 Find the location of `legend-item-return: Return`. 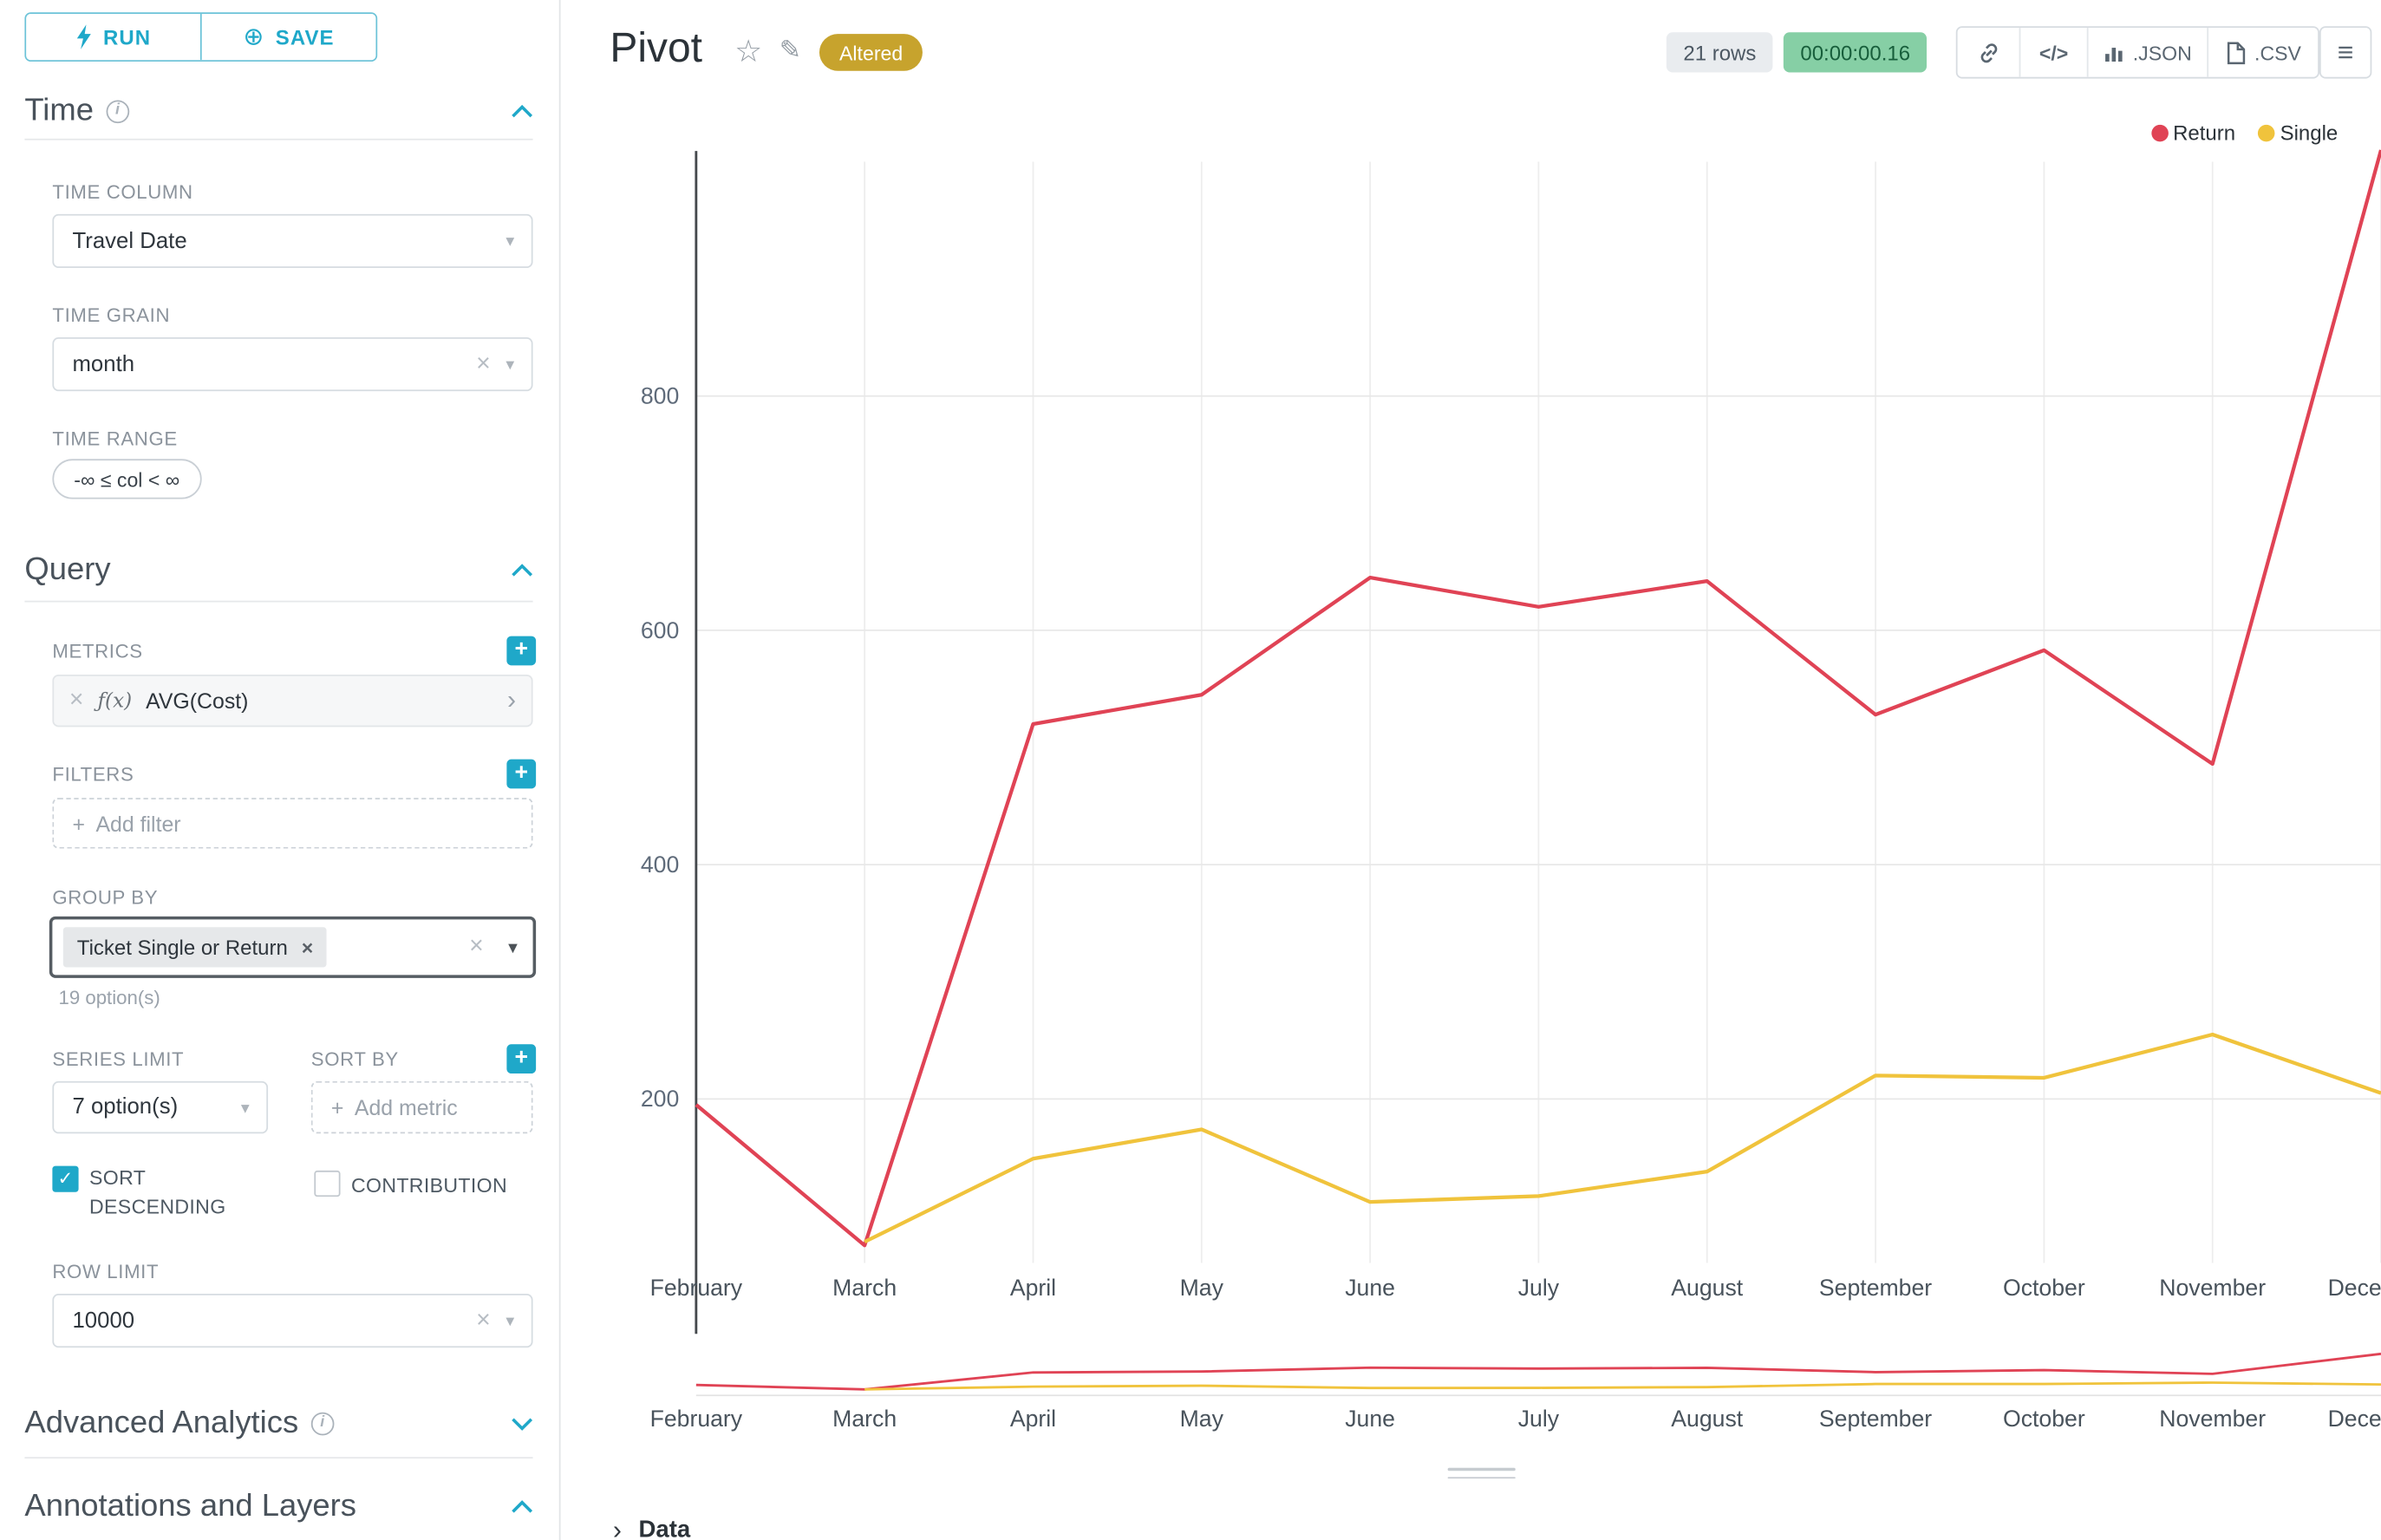

legend-item-return: Return is located at coordinates (2193, 133).